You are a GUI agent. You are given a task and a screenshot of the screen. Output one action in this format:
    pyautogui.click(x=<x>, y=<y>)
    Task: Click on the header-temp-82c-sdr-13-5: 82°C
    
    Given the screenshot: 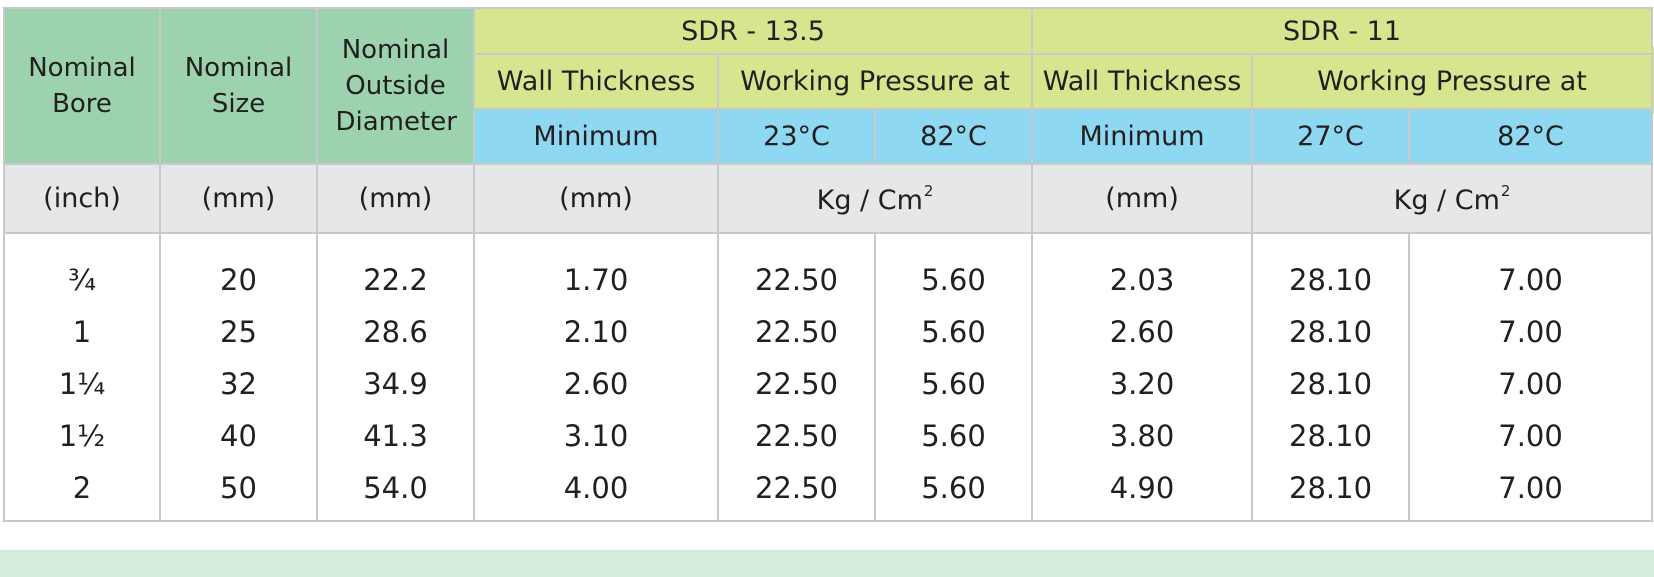 What is the action you would take?
    pyautogui.click(x=953, y=136)
    